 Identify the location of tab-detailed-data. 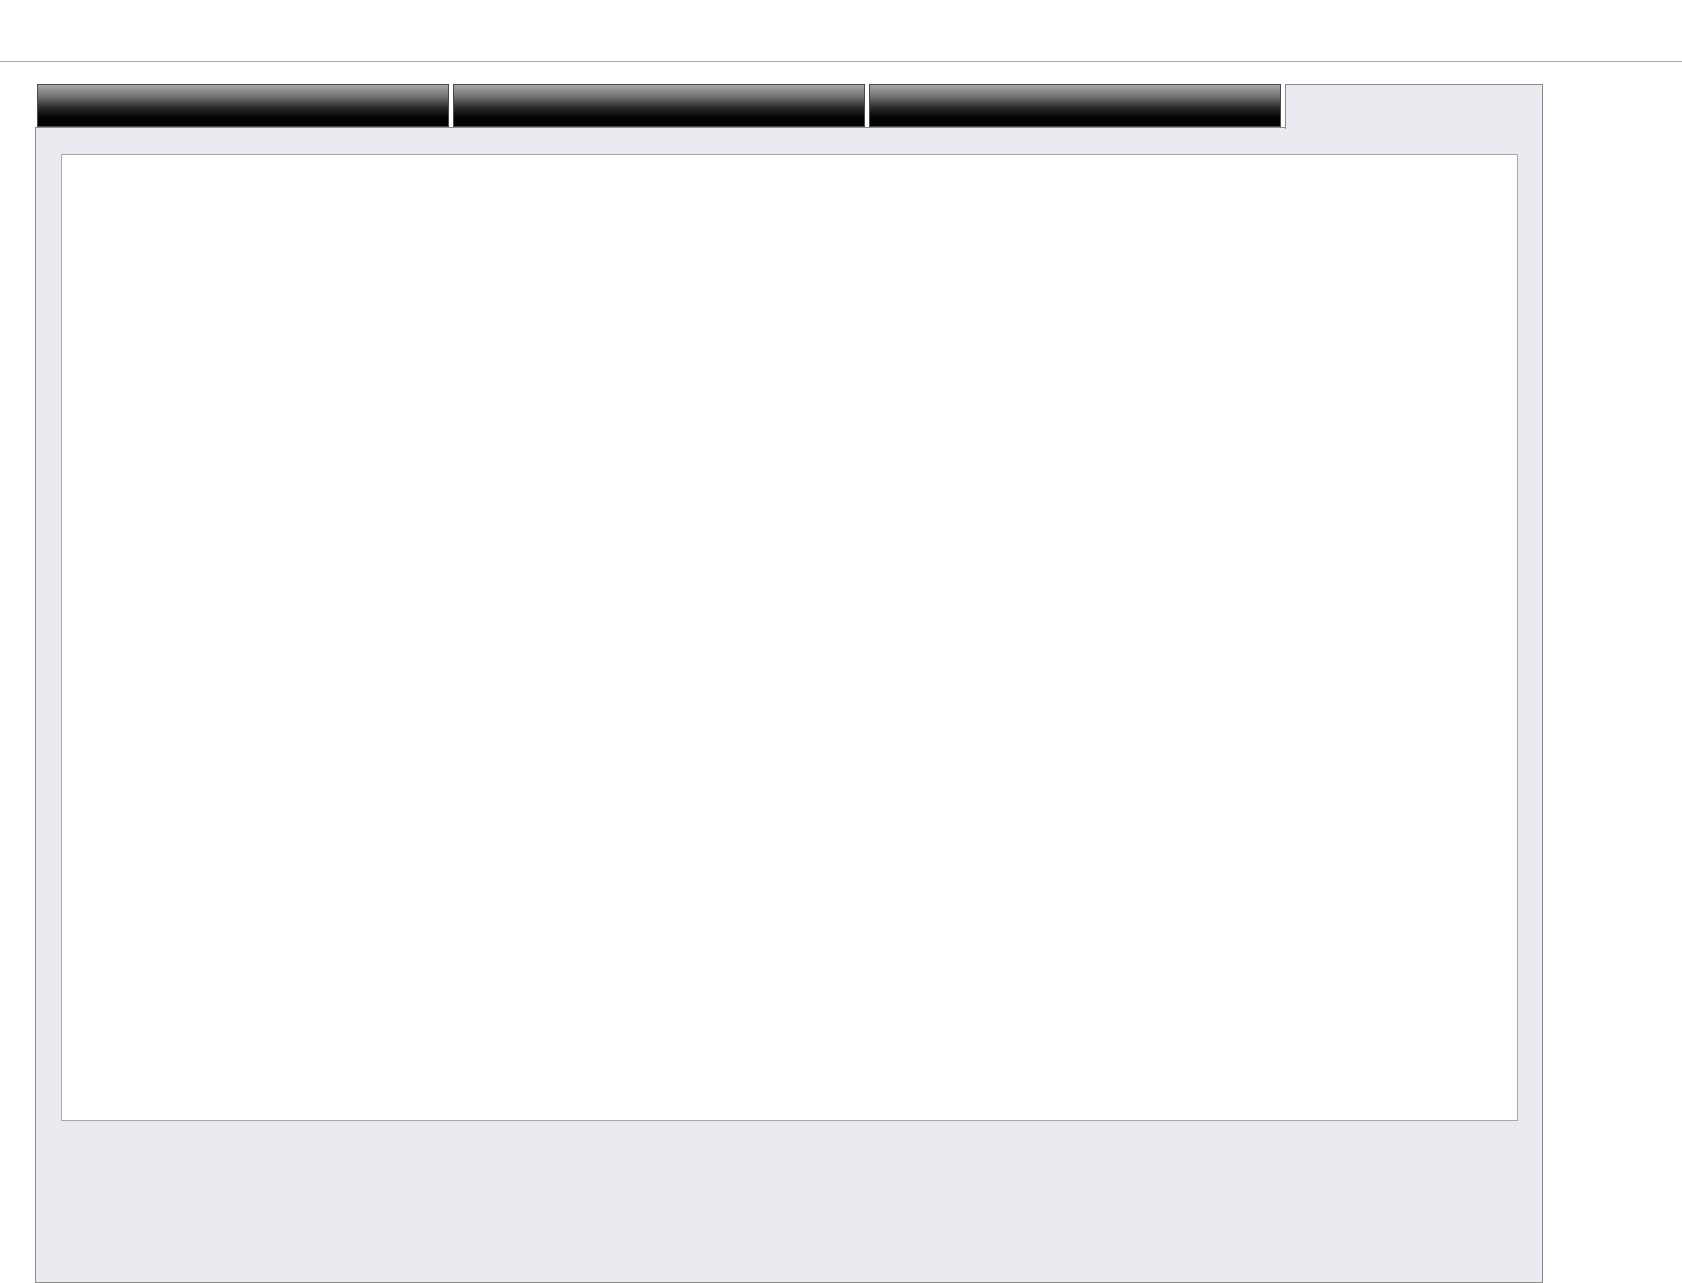
(1075, 105).